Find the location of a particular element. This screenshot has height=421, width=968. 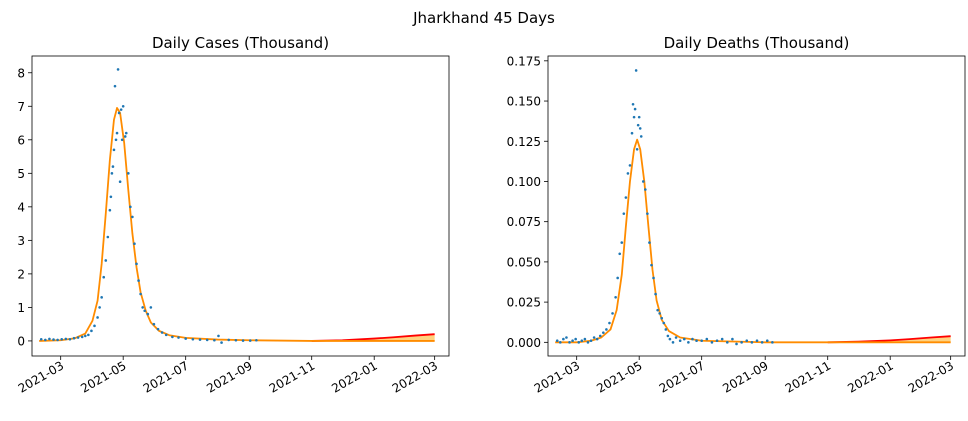

y-tick-label: 0.100 is located at coordinates (524, 182).